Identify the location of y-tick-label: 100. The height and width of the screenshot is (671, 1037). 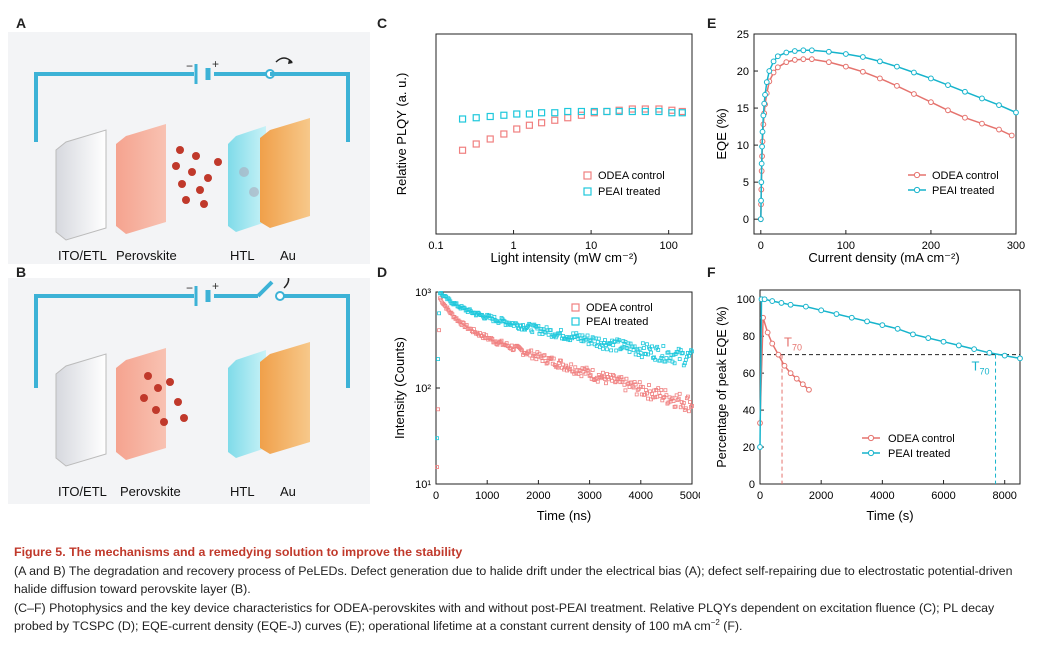
(746, 300).